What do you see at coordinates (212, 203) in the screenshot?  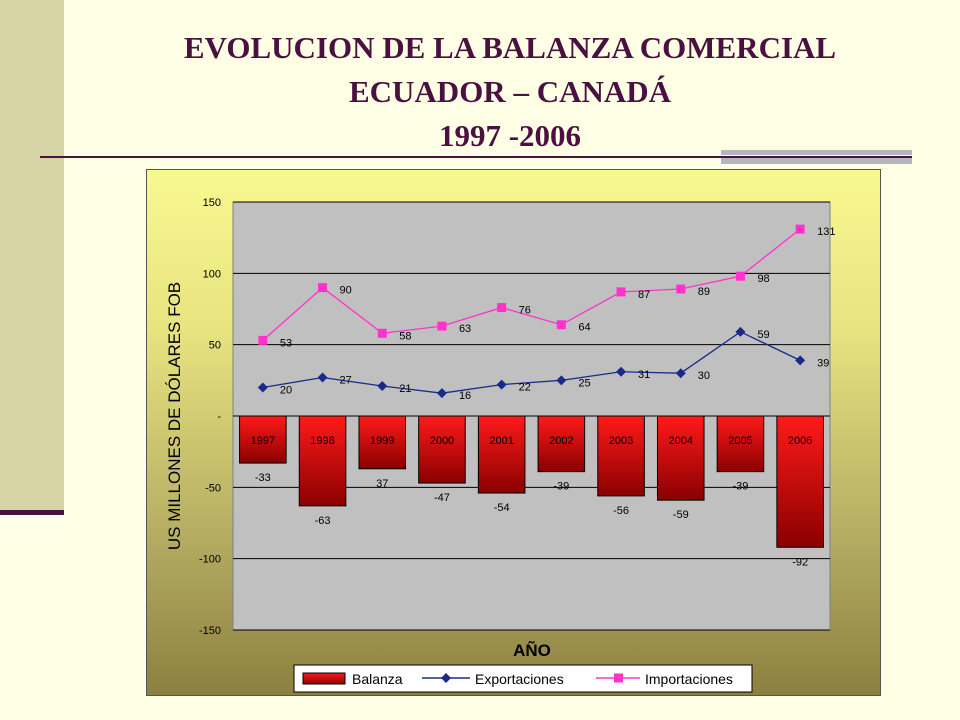 I see `y-tick-label: 150` at bounding box center [212, 203].